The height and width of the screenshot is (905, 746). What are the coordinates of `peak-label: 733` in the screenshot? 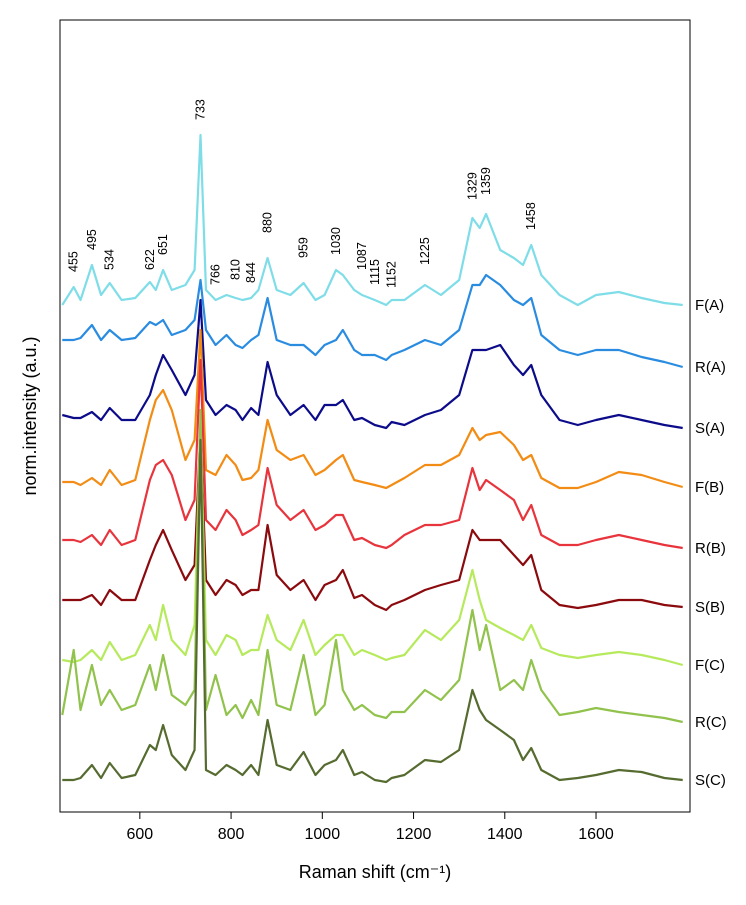 It's located at (201, 109).